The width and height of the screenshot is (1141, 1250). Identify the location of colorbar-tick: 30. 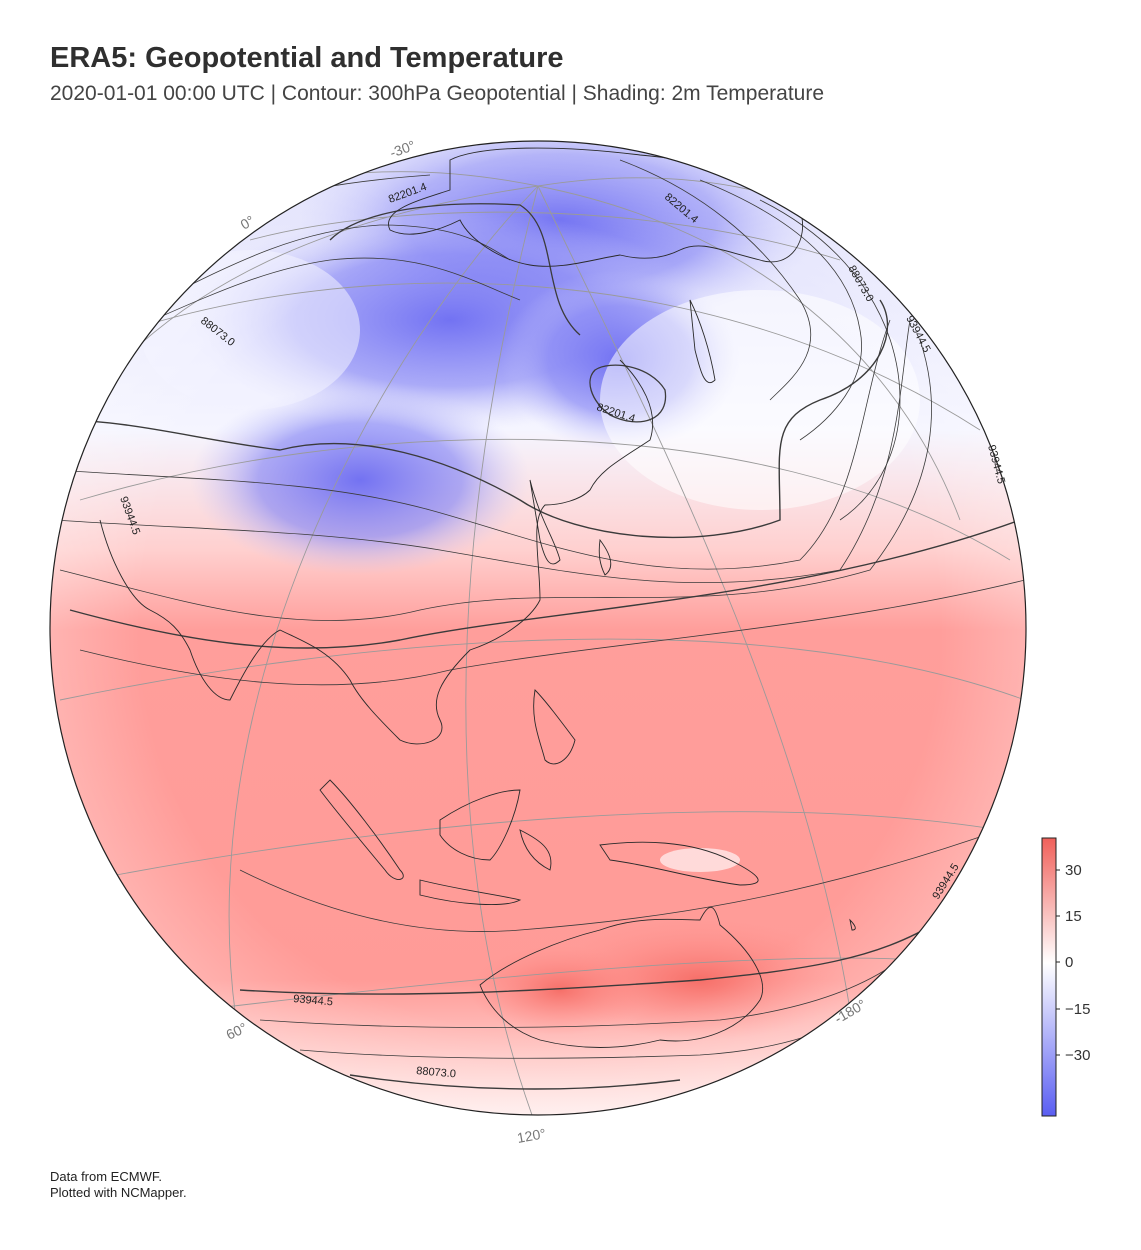
(1073, 870).